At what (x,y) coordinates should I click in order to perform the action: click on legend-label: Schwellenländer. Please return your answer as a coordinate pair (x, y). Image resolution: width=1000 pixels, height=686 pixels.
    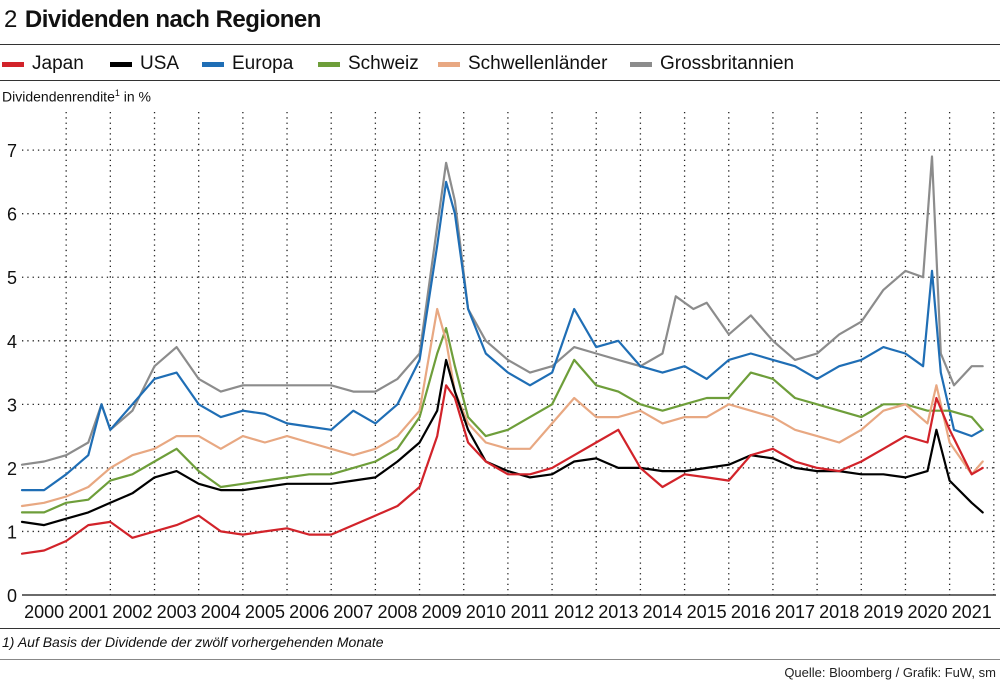
    Looking at the image, I should click on (538, 63).